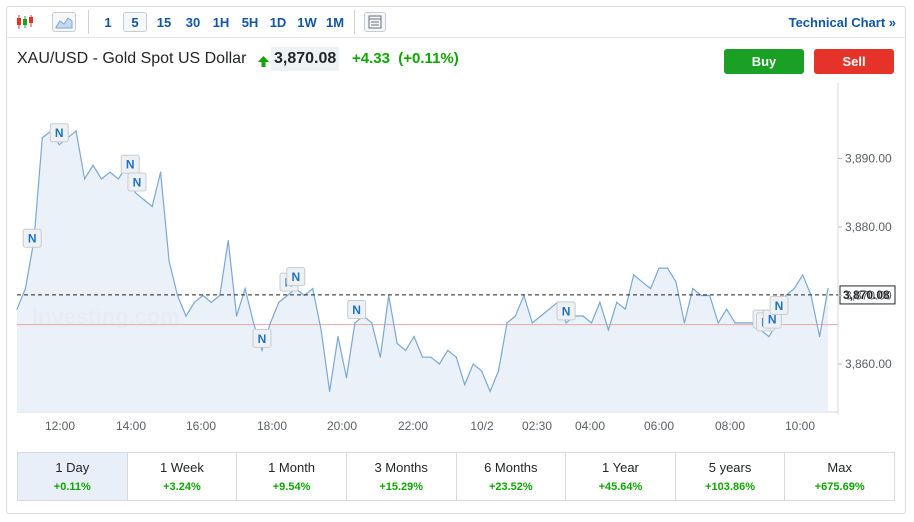 The image size is (914, 522). Describe the element at coordinates (292, 476) in the screenshot. I see `period-tab: 1 Month +9.54%` at that location.